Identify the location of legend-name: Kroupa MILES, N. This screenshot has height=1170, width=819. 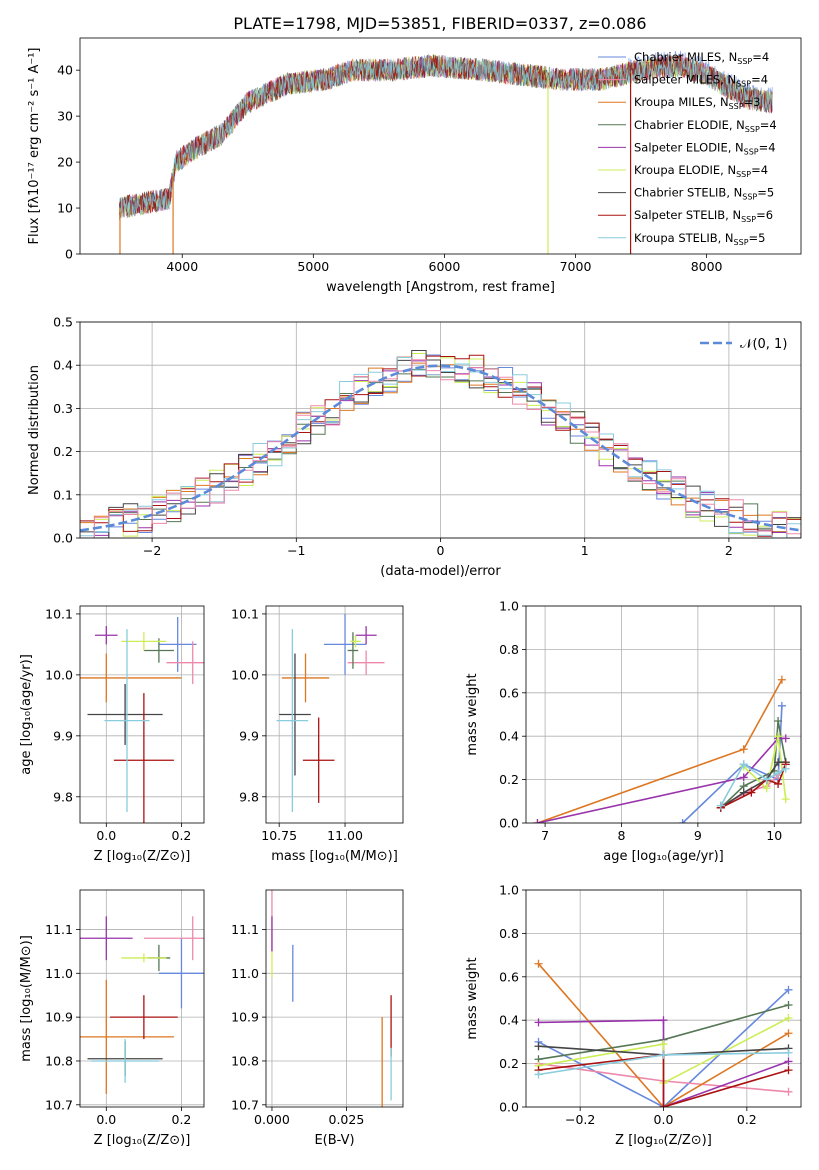
(681, 102).